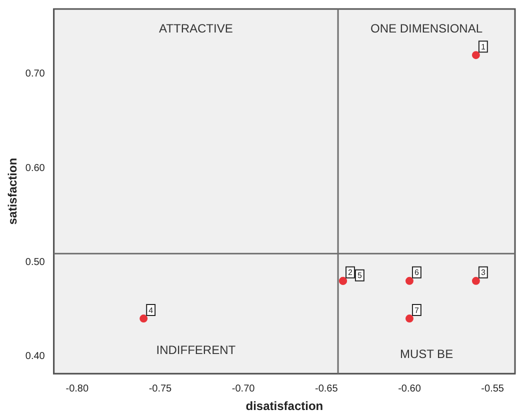 The height and width of the screenshot is (416, 525). I want to click on annotation: ONE DIMENSIONAL, so click(426, 28).